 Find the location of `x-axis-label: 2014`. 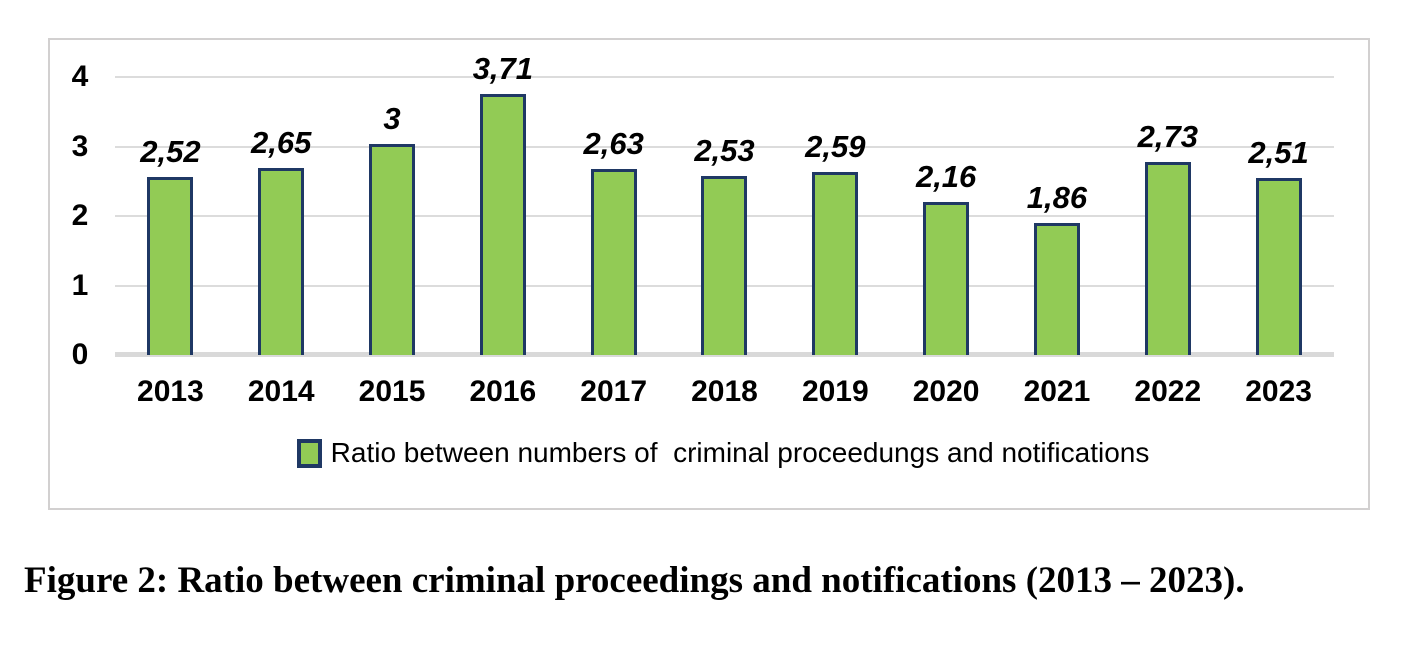

x-axis-label: 2014 is located at coordinates (281, 391).